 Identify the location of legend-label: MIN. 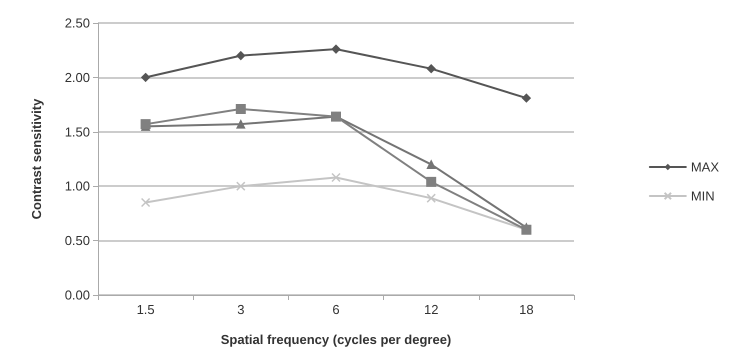
(702, 196).